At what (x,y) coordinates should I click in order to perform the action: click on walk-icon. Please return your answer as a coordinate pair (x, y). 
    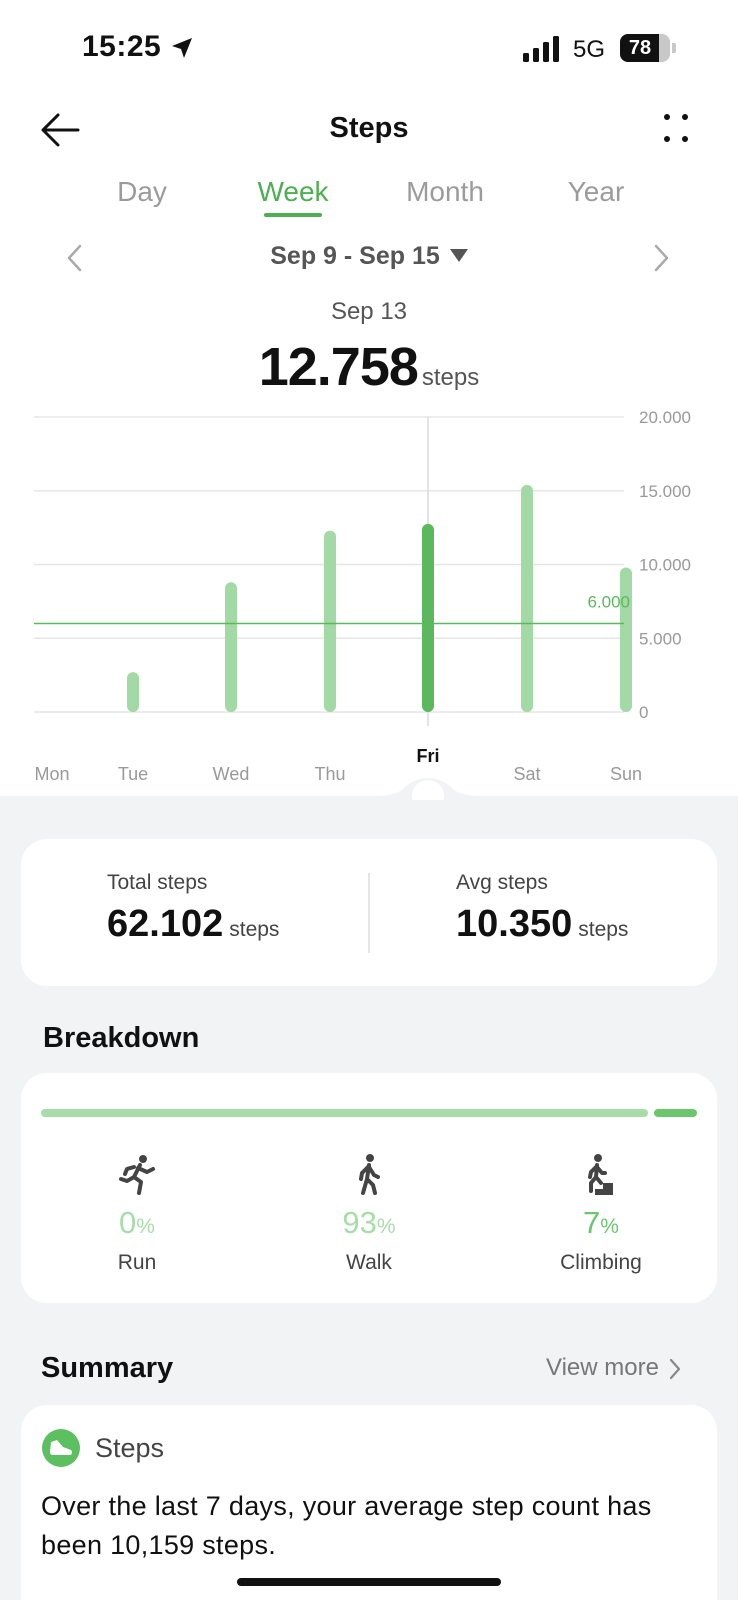
    Looking at the image, I should click on (369, 1174).